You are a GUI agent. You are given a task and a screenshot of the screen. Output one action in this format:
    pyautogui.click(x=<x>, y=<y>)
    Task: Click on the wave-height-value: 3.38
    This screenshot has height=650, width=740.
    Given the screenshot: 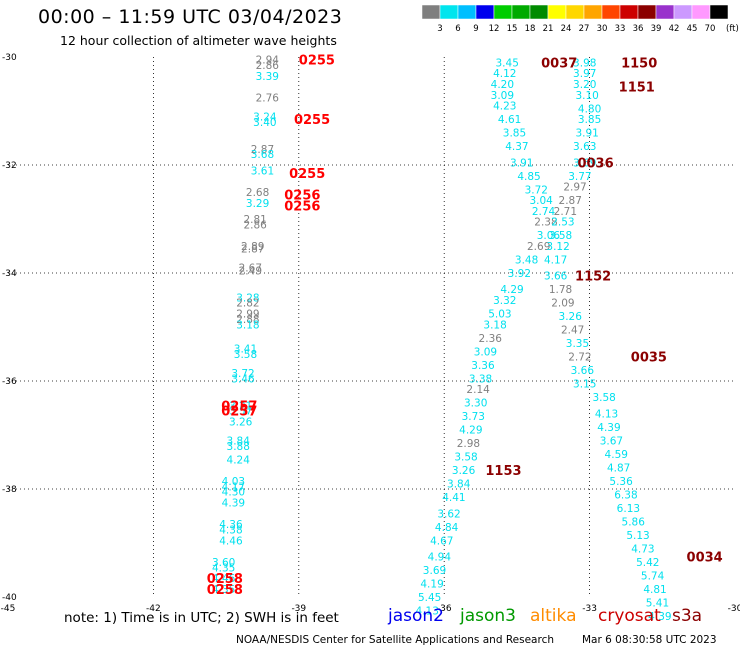 What is the action you would take?
    pyautogui.click(x=480, y=379)
    